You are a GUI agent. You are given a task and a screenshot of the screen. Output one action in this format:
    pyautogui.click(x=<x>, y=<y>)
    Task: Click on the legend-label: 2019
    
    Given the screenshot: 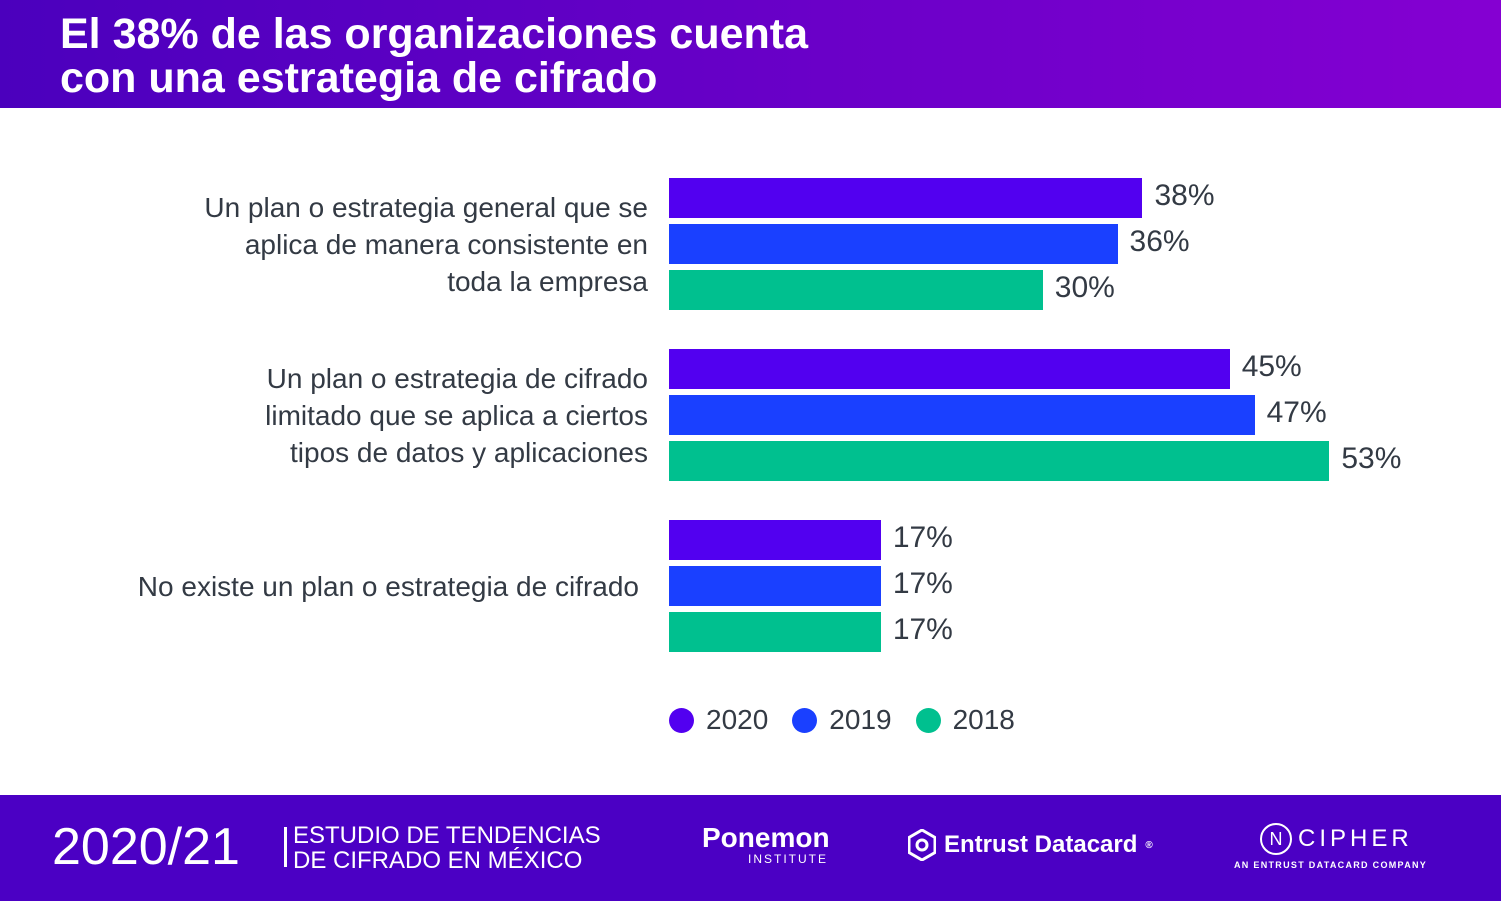 What is the action you would take?
    pyautogui.click(x=860, y=719)
    